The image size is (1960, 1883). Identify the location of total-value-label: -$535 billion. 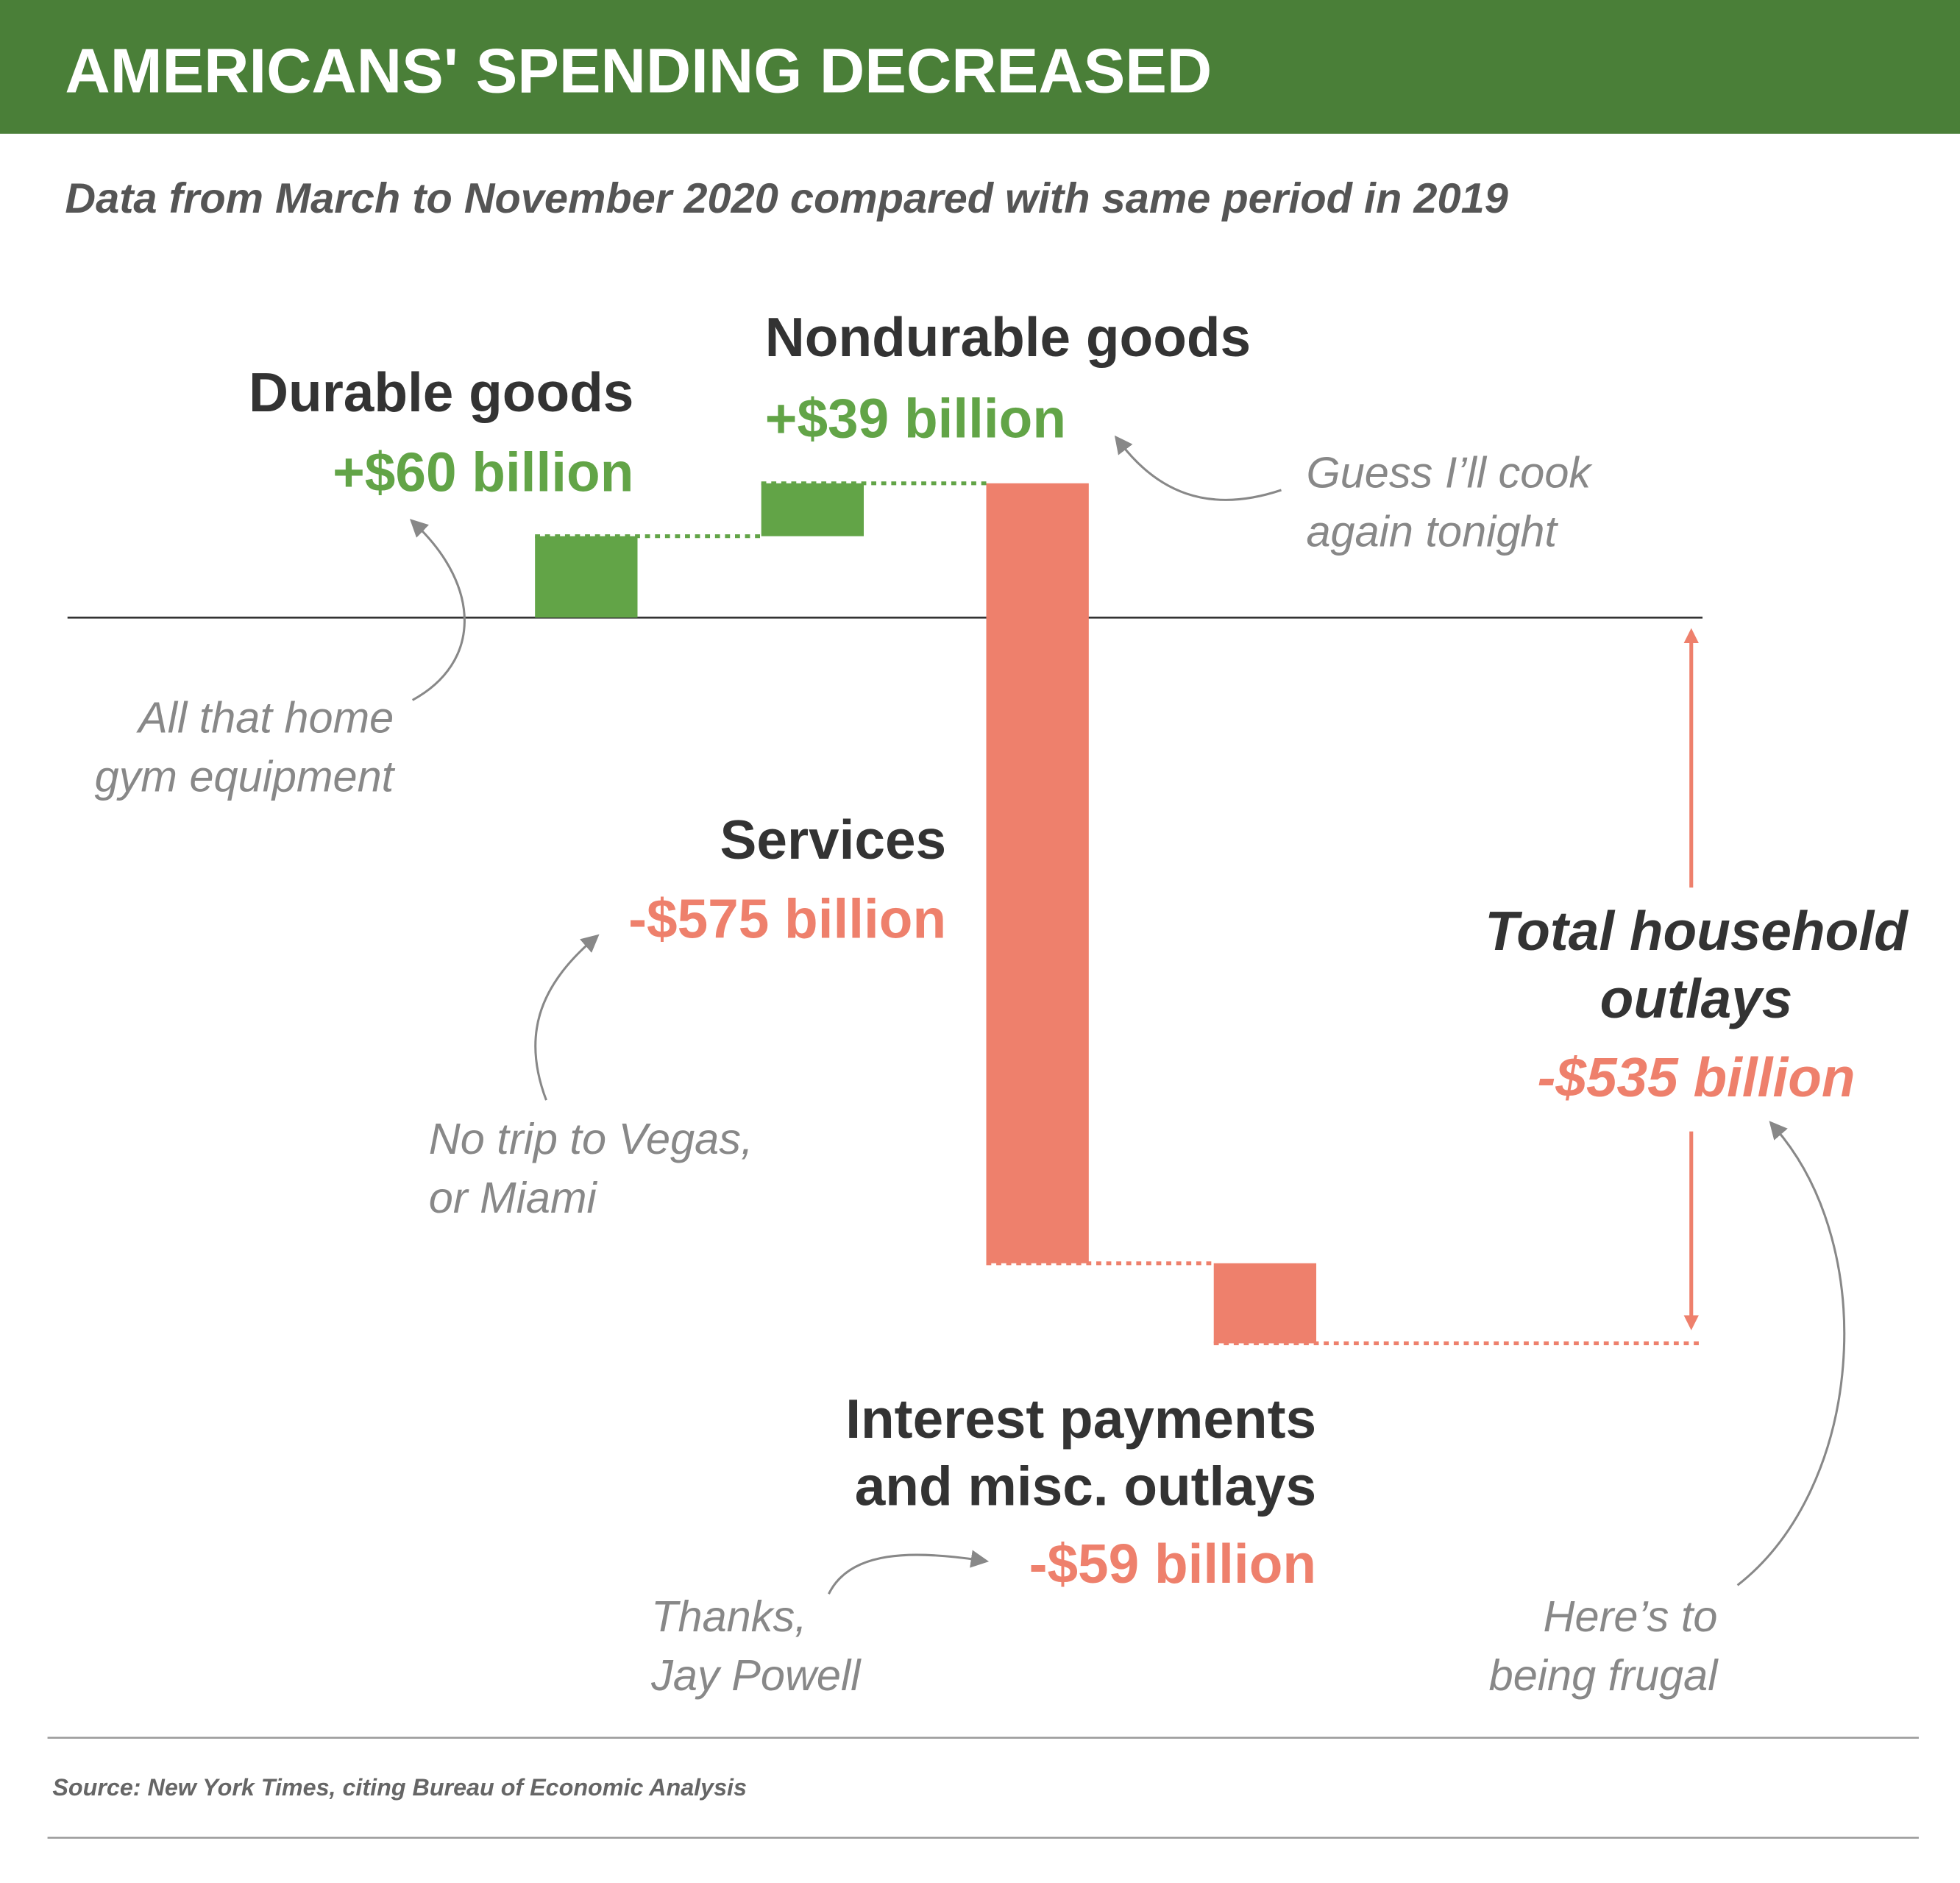
(1696, 1078).